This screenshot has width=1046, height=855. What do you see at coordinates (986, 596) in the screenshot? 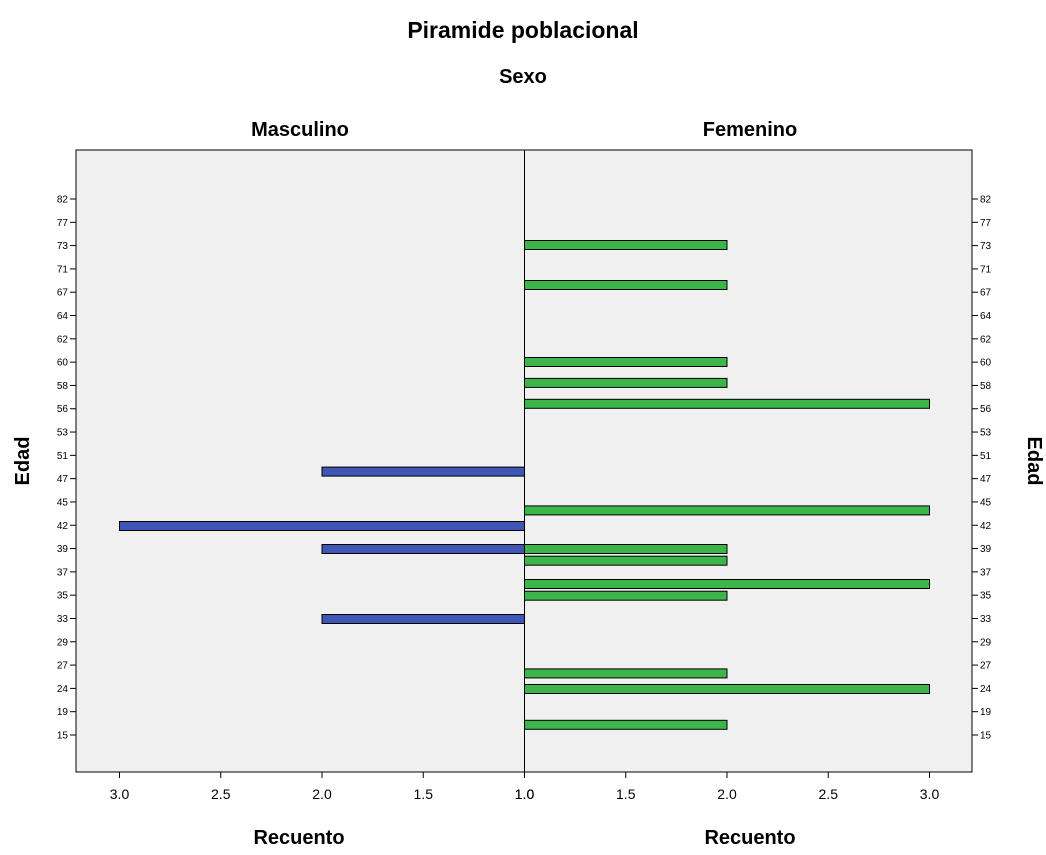
I see `y-tick-label-right: 35` at bounding box center [986, 596].